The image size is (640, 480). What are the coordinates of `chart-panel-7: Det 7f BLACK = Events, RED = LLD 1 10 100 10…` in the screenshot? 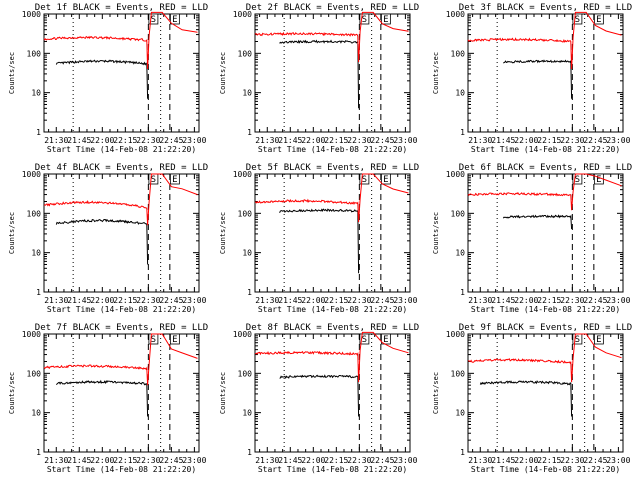 It's located at (108, 398).